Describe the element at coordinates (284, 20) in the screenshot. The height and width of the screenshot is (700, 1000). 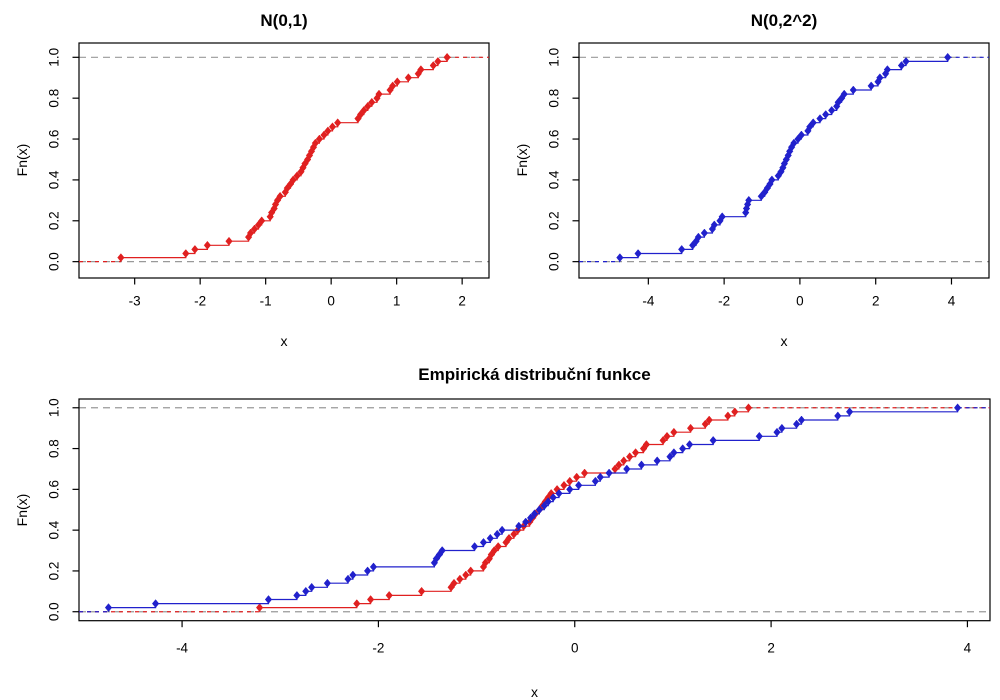
I see `plot-n01-title: N(0,1)` at that location.